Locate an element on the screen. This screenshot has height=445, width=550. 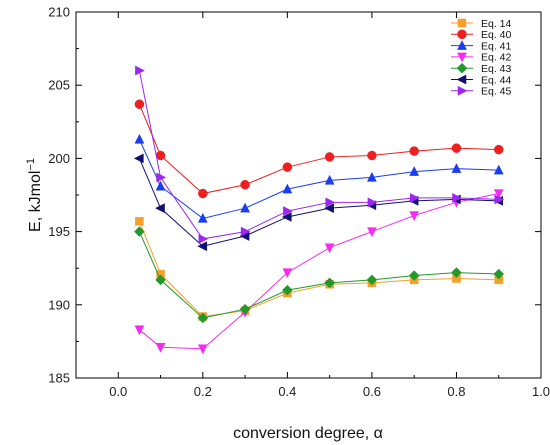
legend-item-eq-14: Eq. 14 is located at coordinates (481, 24).